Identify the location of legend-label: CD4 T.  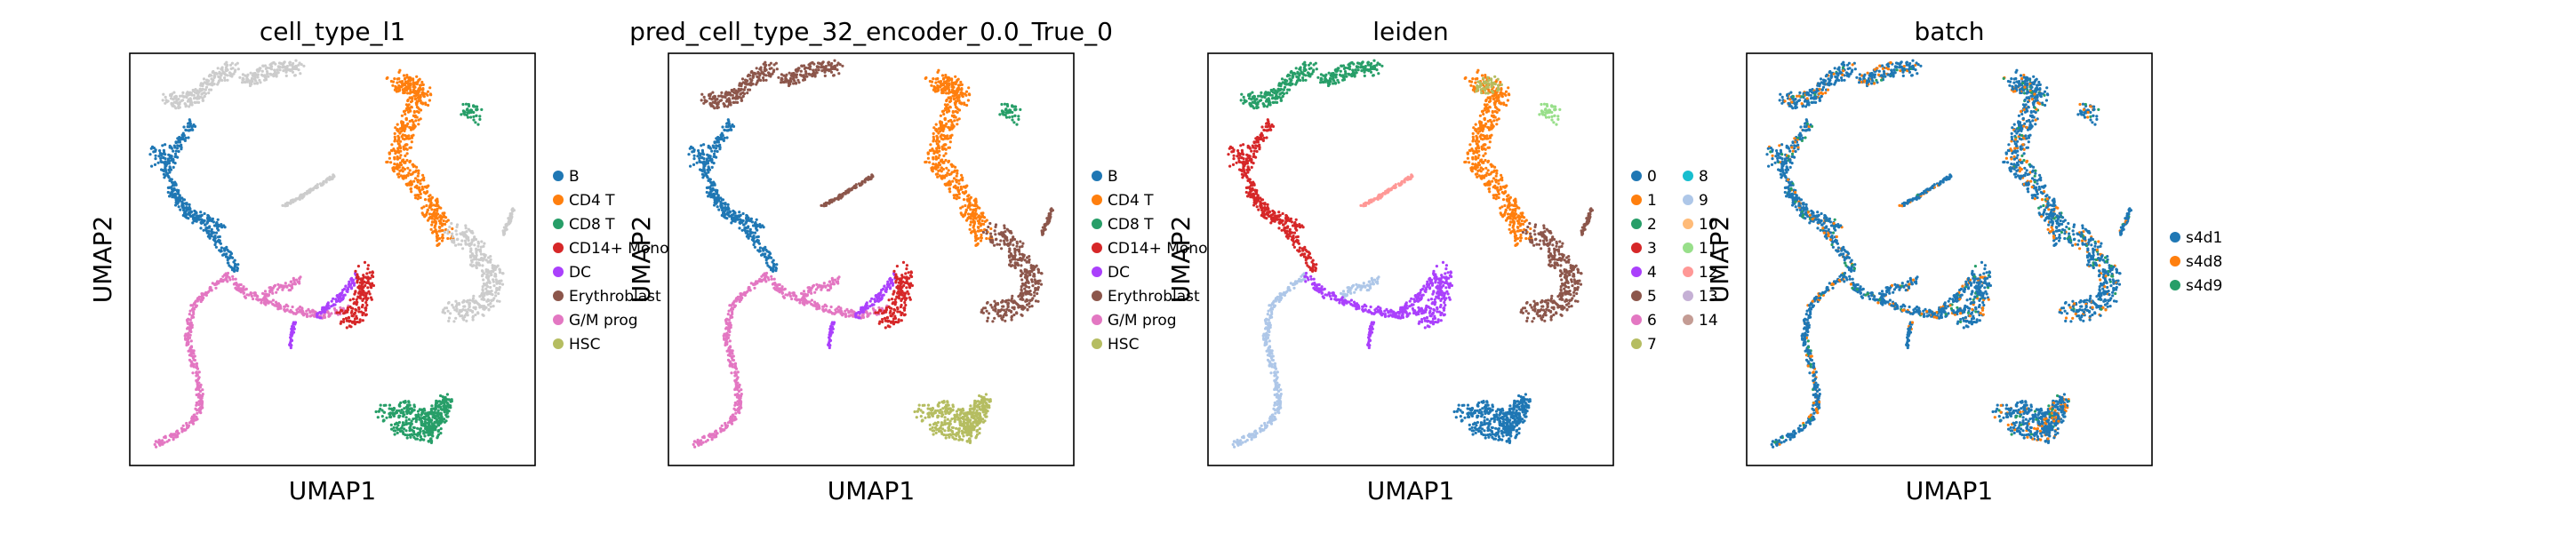
(592, 201).